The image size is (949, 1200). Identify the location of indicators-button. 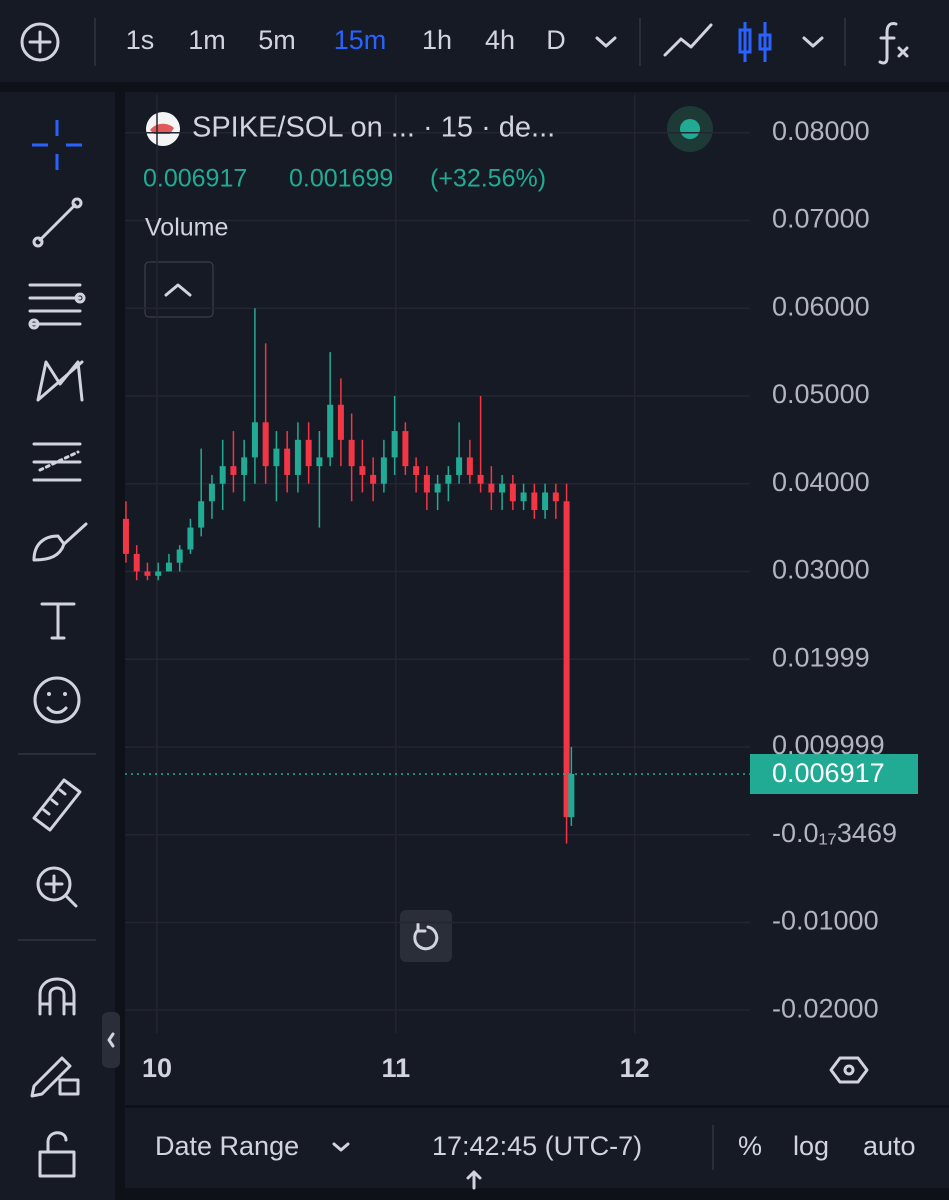
(893, 43).